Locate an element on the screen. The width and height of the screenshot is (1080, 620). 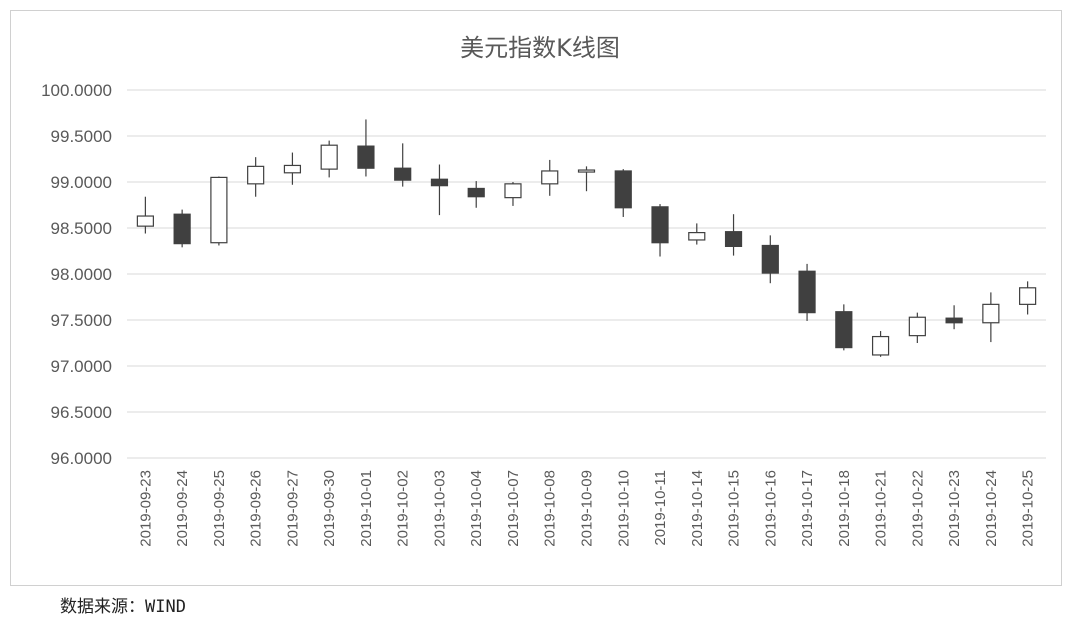
y-tick-label: 99.0000 is located at coordinates (81, 182).